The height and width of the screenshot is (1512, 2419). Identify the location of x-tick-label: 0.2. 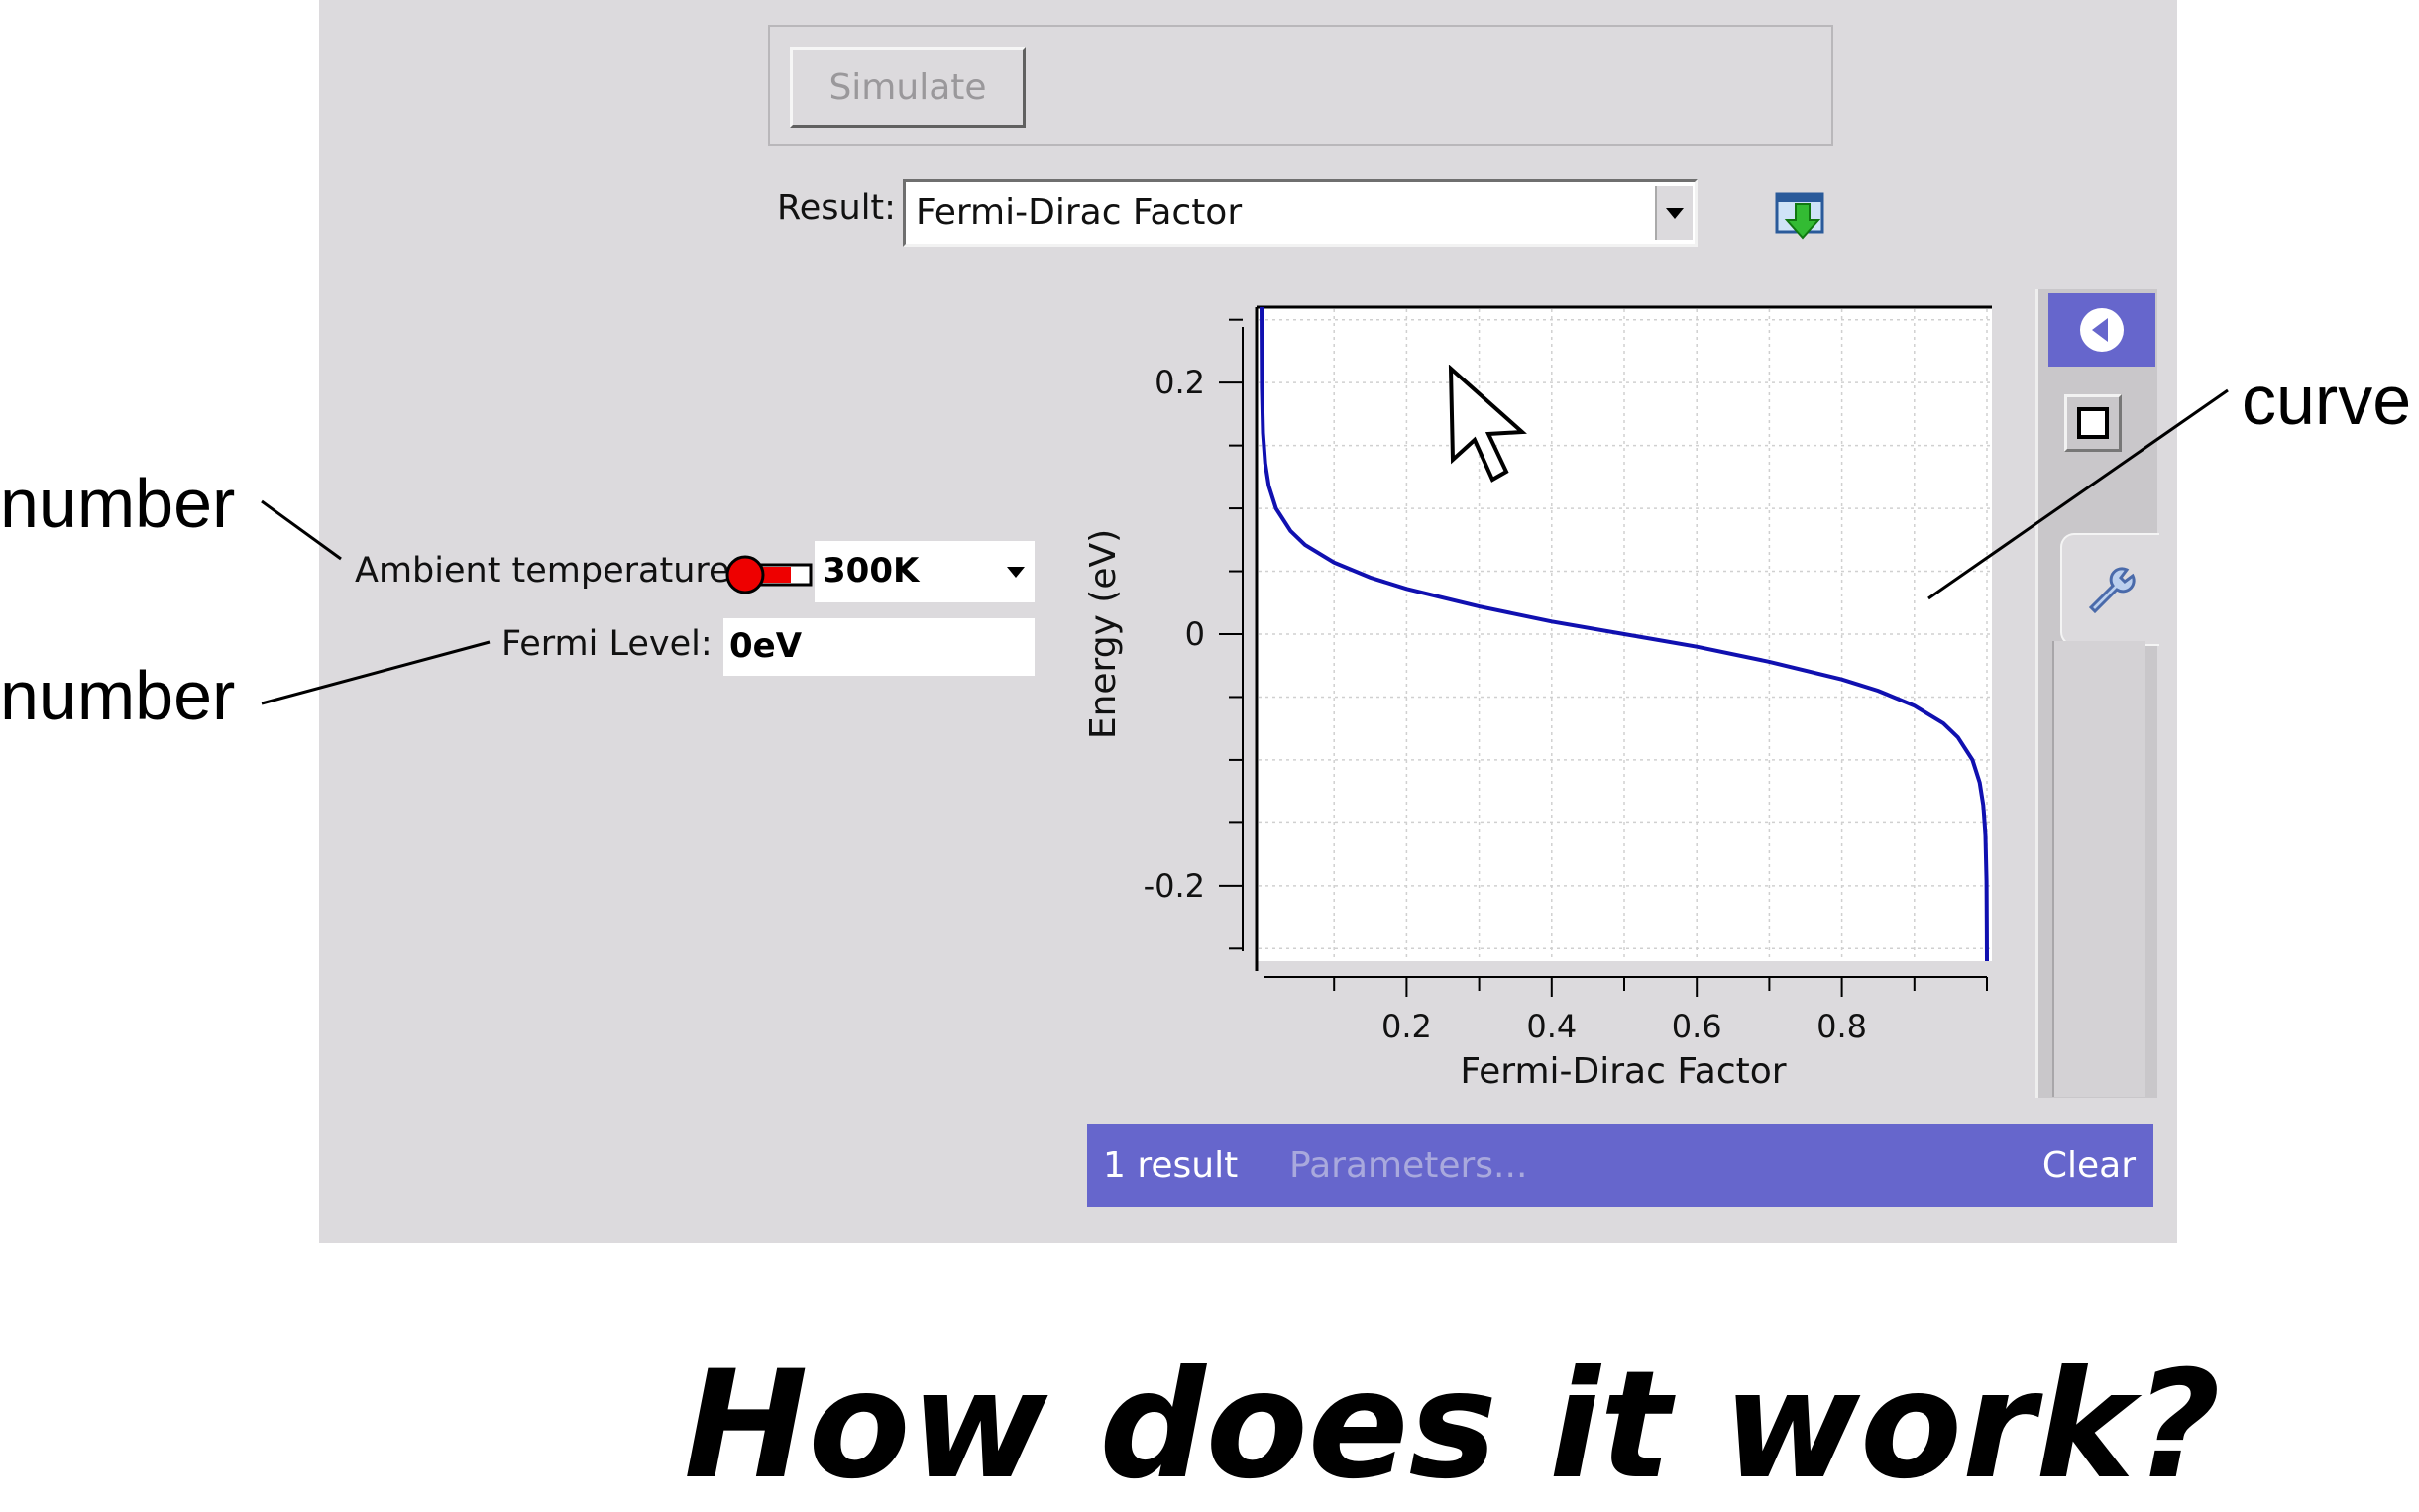
(1407, 1026).